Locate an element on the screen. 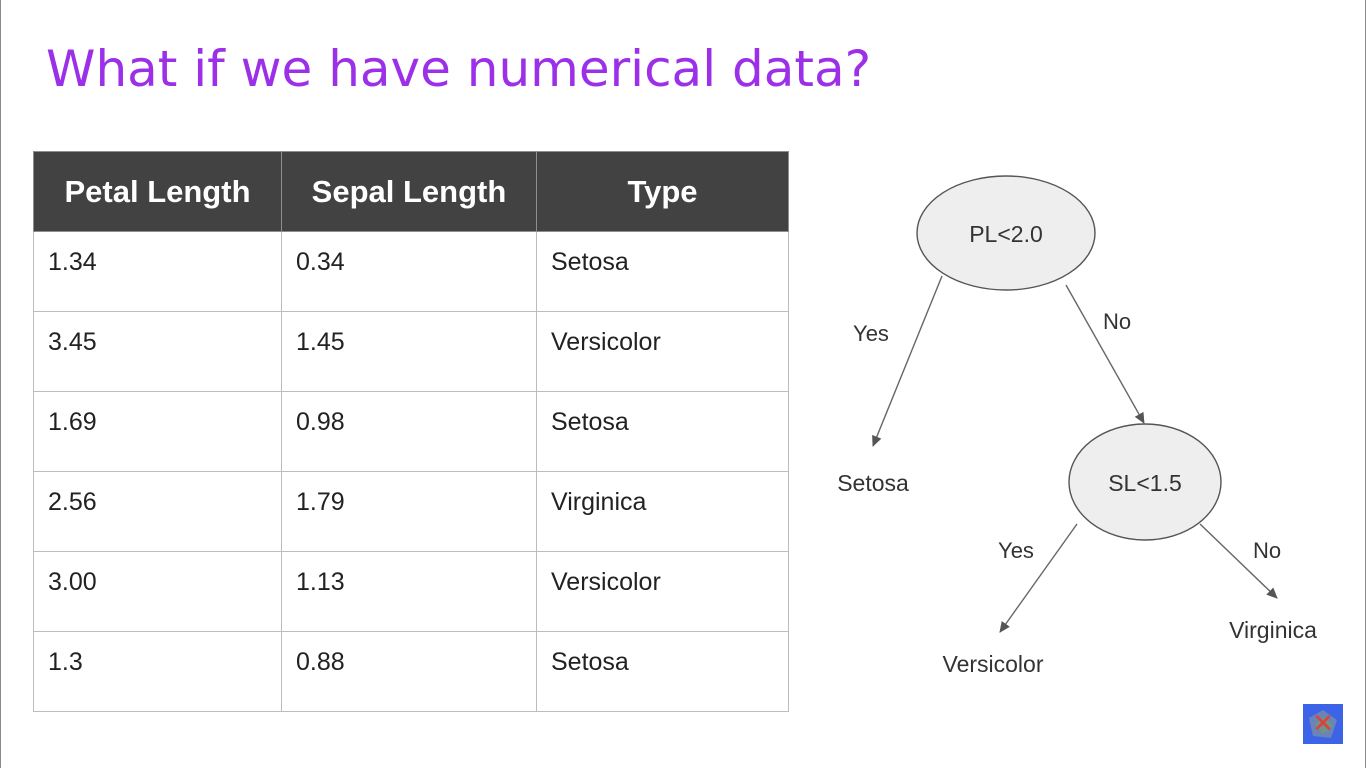 This screenshot has height=768, width=1366. column-header-sepal-length: Sepal Length is located at coordinates (409, 191).